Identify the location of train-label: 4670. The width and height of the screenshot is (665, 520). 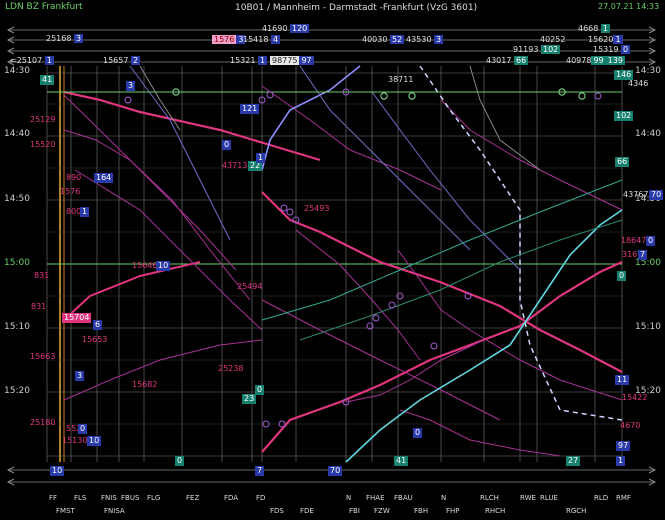
(630, 425).